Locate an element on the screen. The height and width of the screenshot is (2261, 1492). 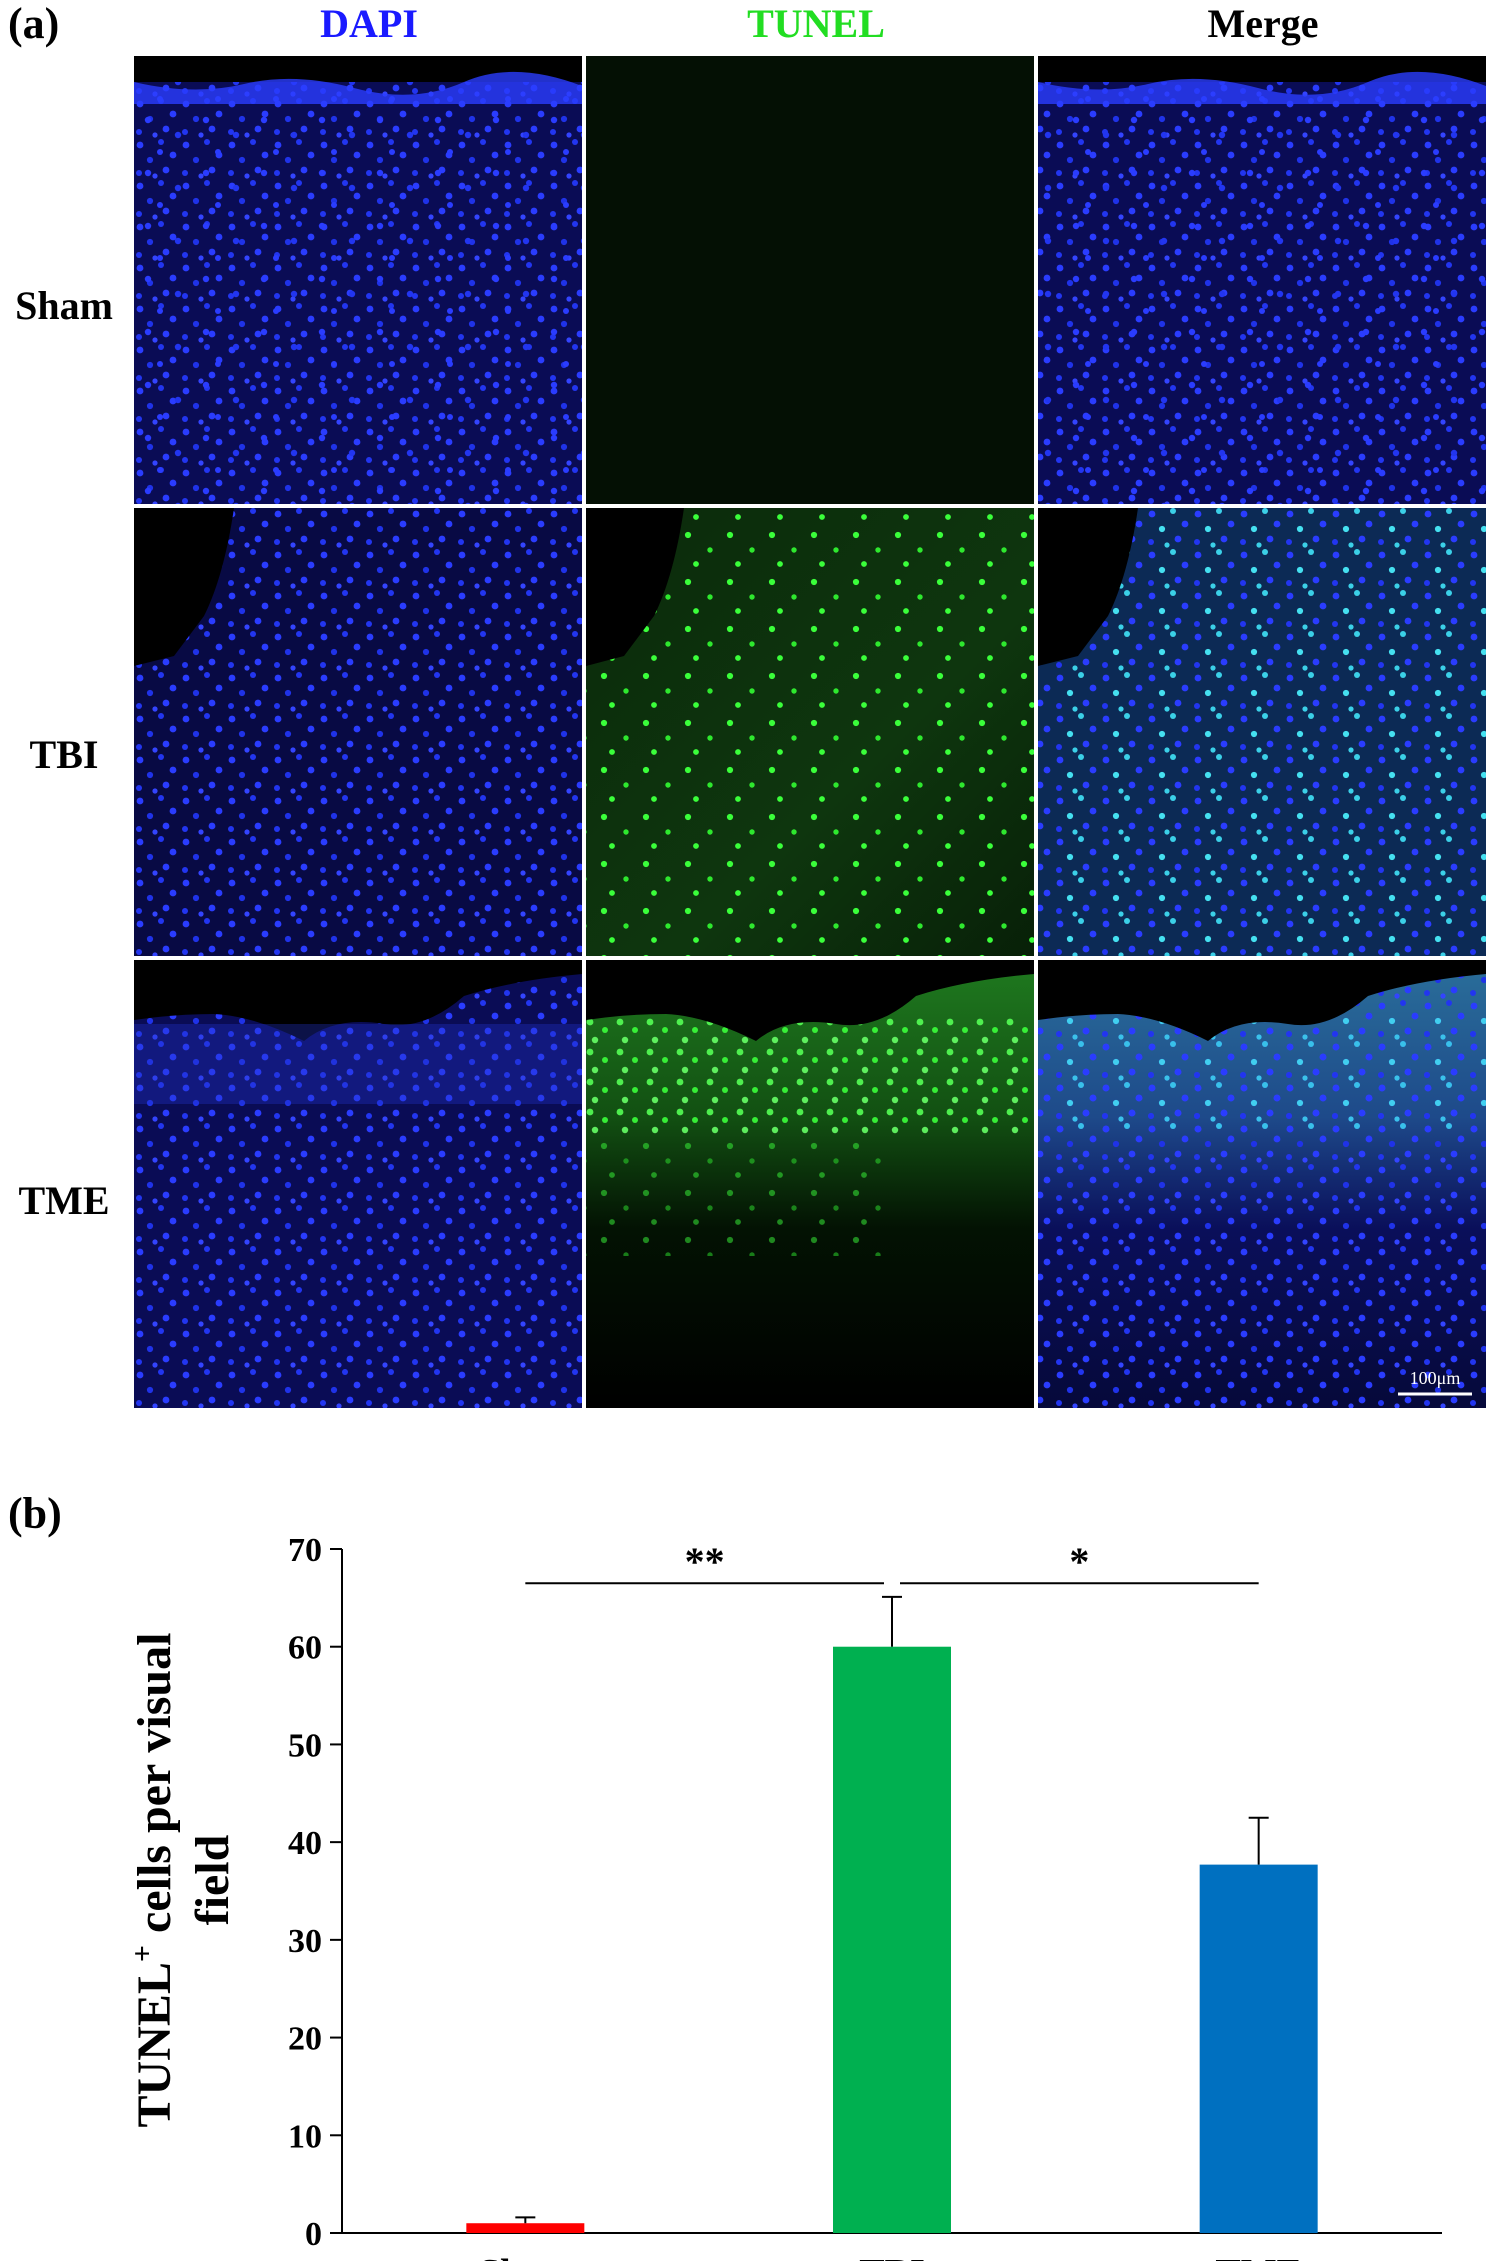
y-axis-label-line2: field is located at coordinates (212, 1879).